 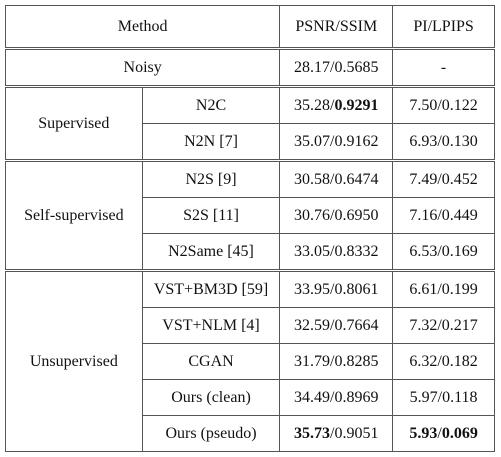 I want to click on row: Ours (clean) 34.49/0.8969 5.97/0.118, so click(x=250, y=397).